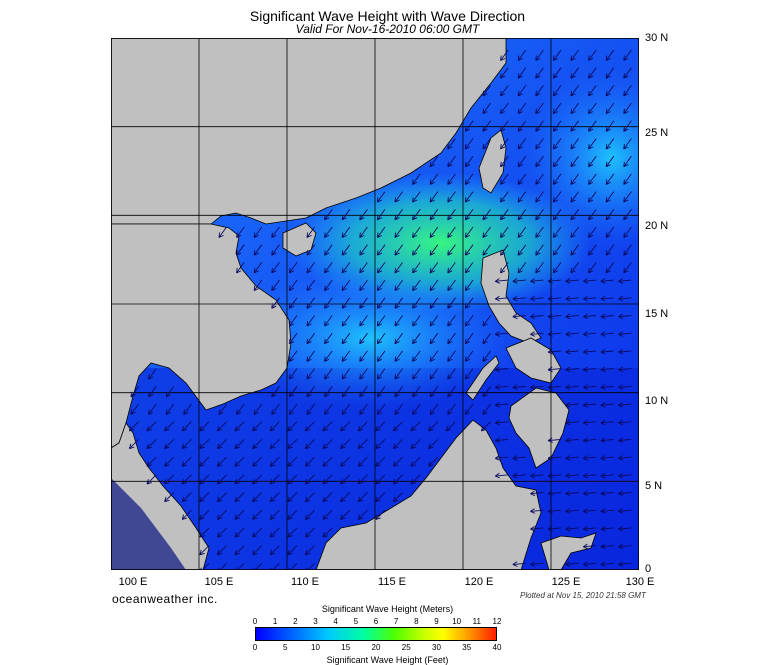  I want to click on luzon-land, so click(511, 296).